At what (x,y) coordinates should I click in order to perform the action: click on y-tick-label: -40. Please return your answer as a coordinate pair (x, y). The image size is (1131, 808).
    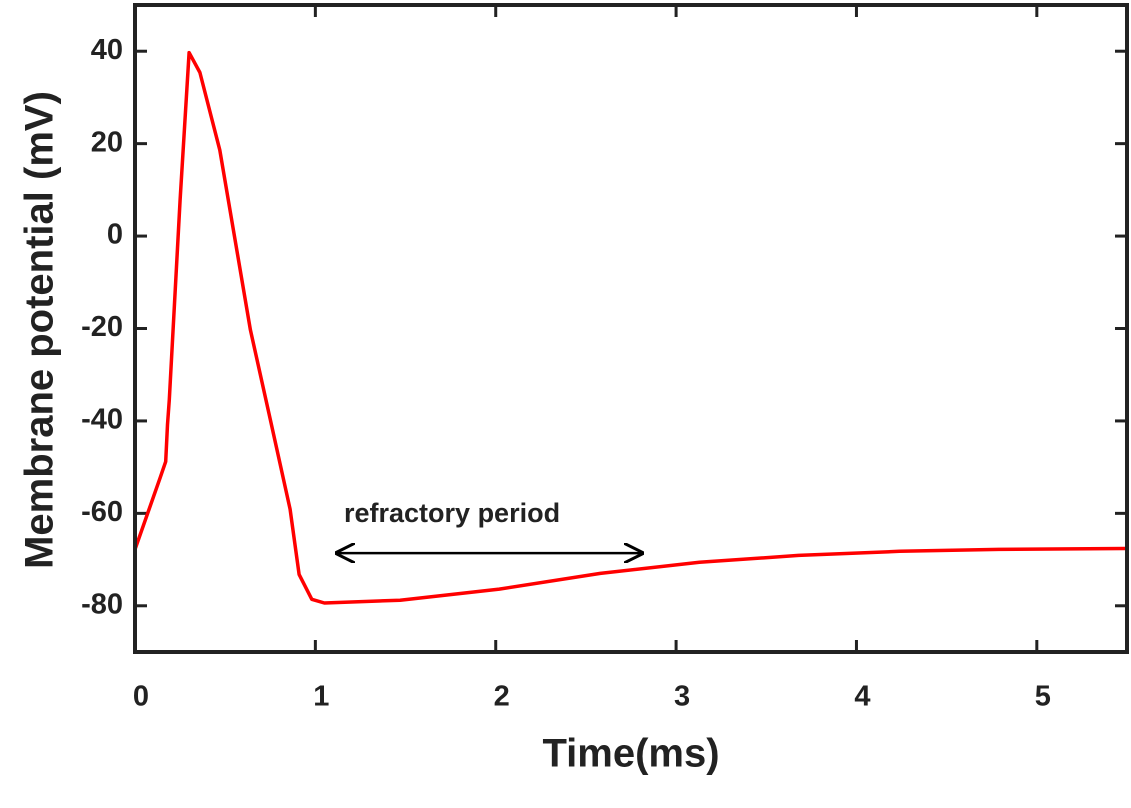
    Looking at the image, I should click on (102, 420).